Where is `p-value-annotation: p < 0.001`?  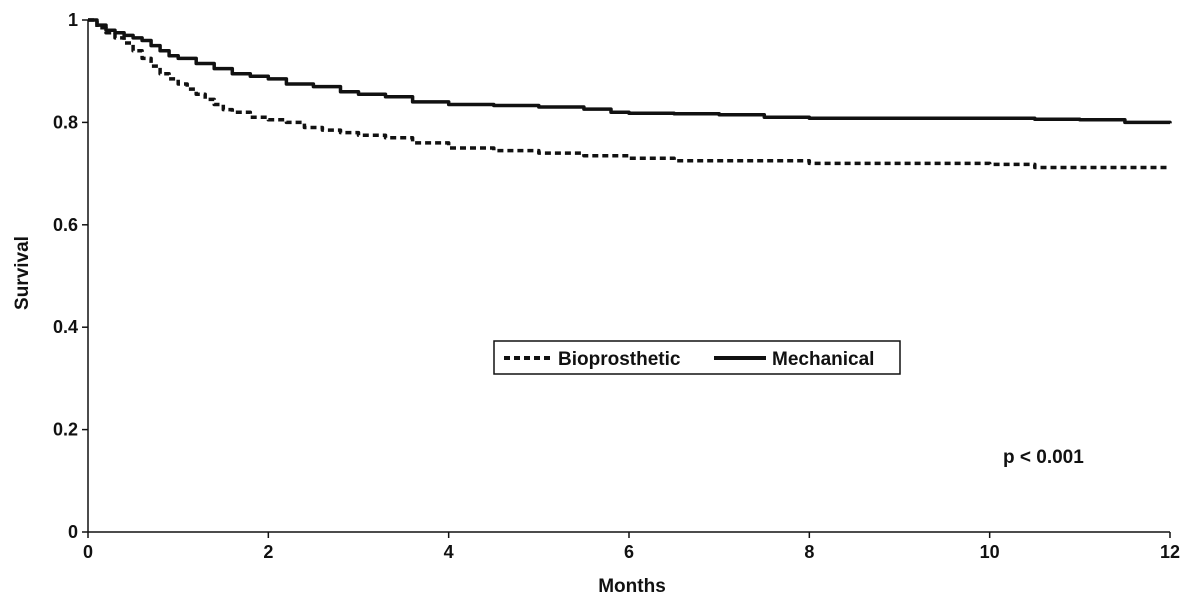
p-value-annotation: p < 0.001 is located at coordinates (1043, 457).